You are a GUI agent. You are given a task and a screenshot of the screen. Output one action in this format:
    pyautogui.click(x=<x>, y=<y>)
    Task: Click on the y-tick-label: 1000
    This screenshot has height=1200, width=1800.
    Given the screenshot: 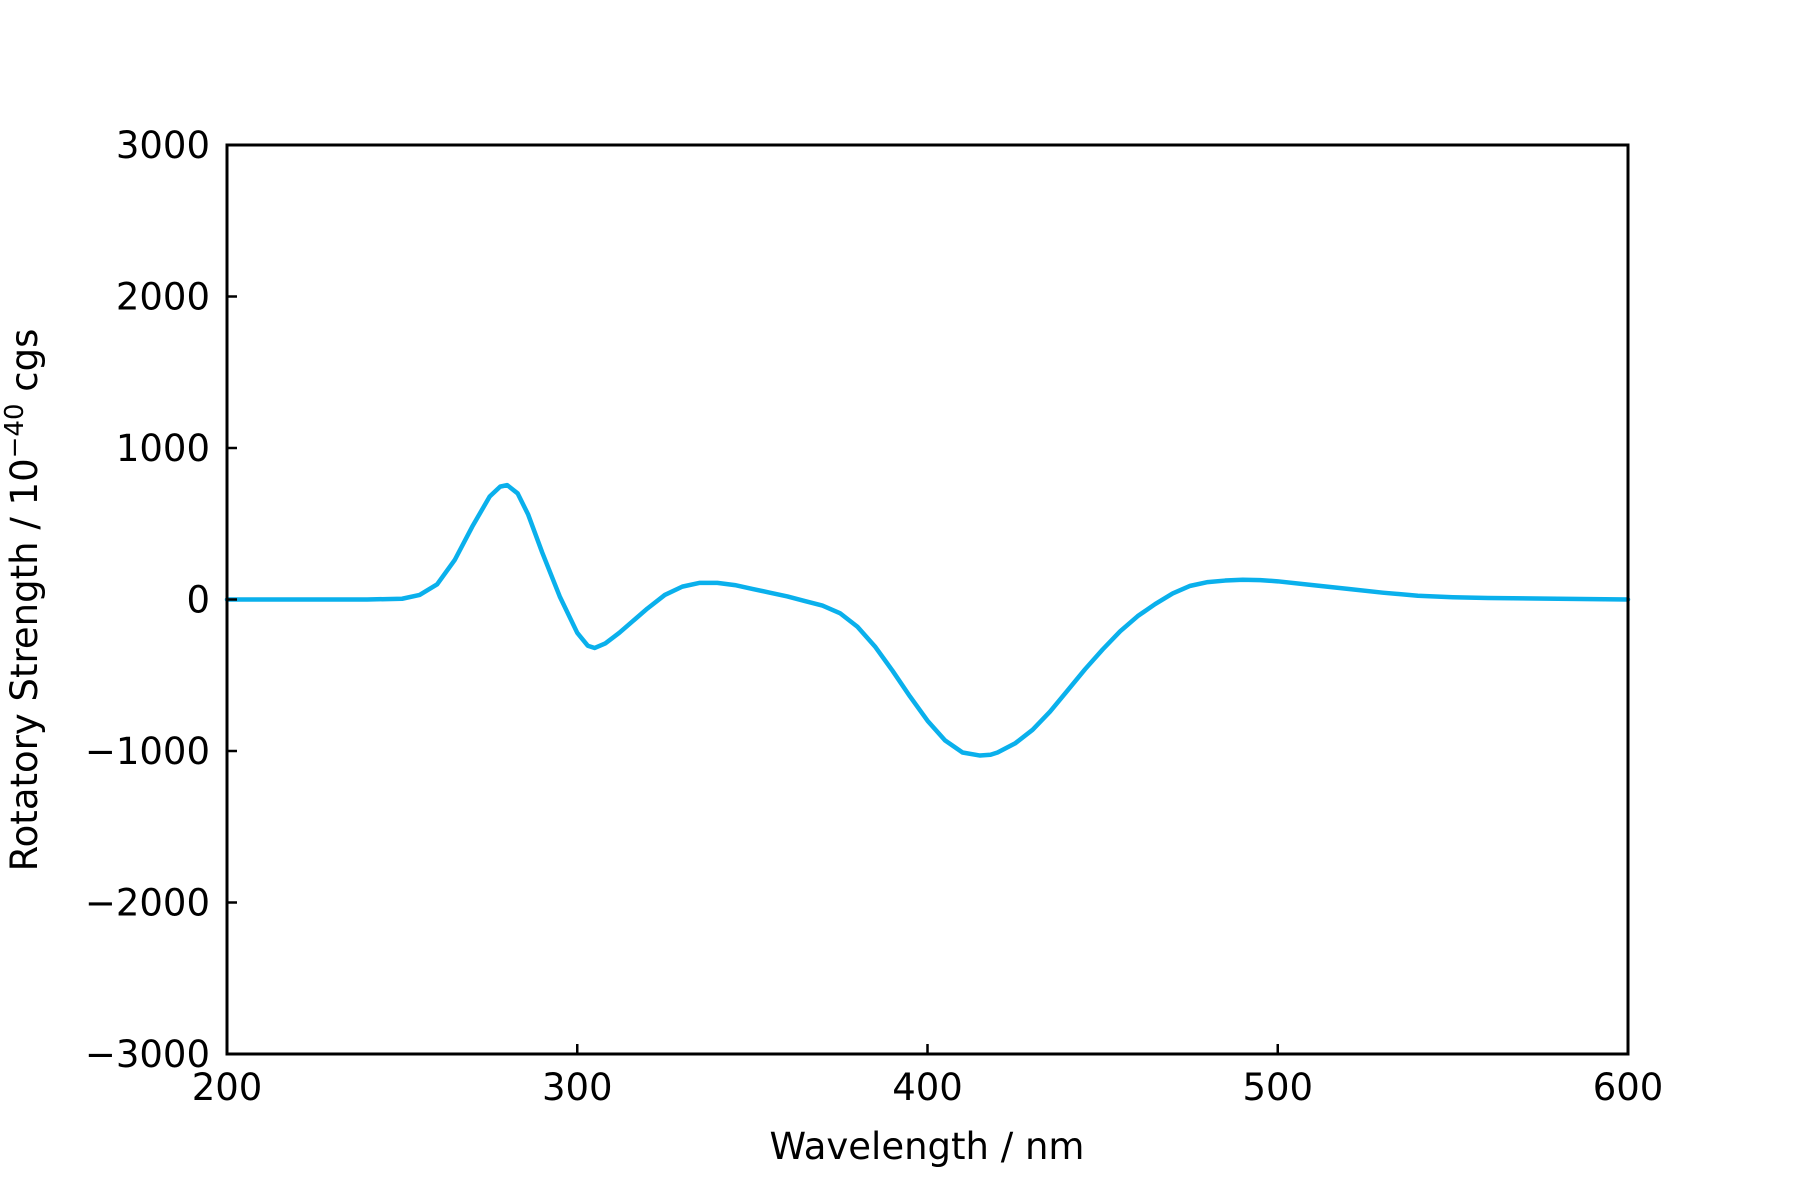 What is the action you would take?
    pyautogui.click(x=163, y=448)
    